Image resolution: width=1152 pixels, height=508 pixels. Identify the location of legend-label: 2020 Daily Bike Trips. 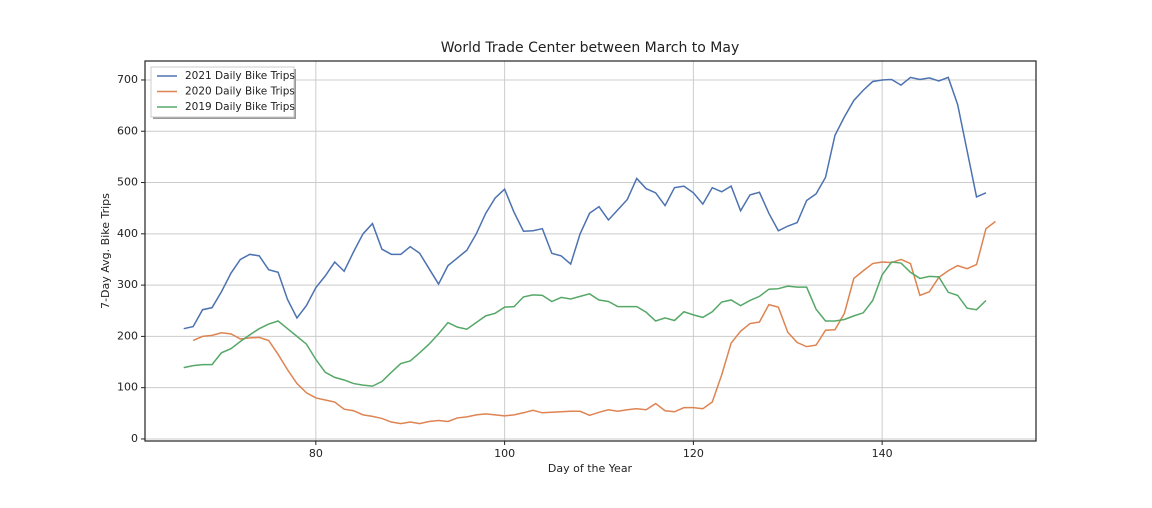
(240, 92).